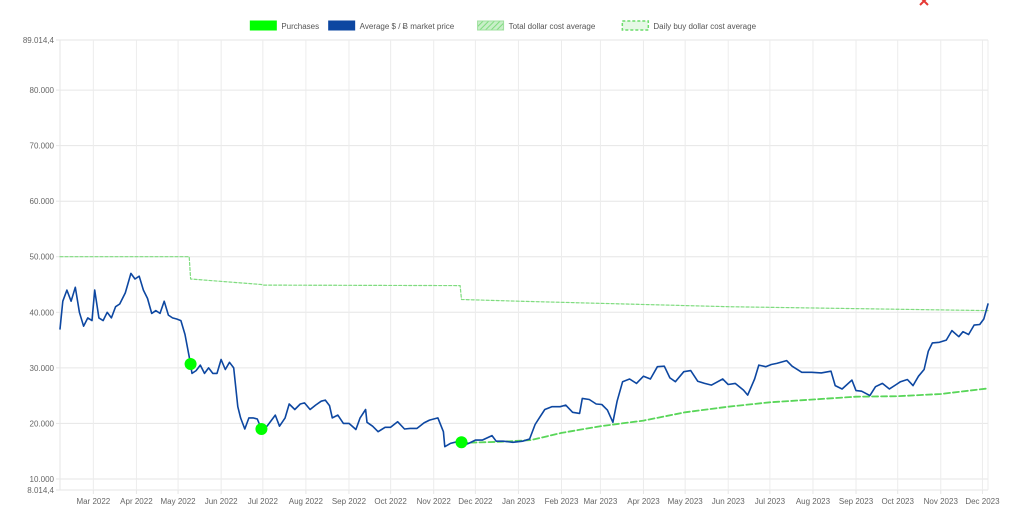 This screenshot has height=530, width=1024. What do you see at coordinates (856, 501) in the screenshot?
I see `x-tick-label: Sep 2023` at bounding box center [856, 501].